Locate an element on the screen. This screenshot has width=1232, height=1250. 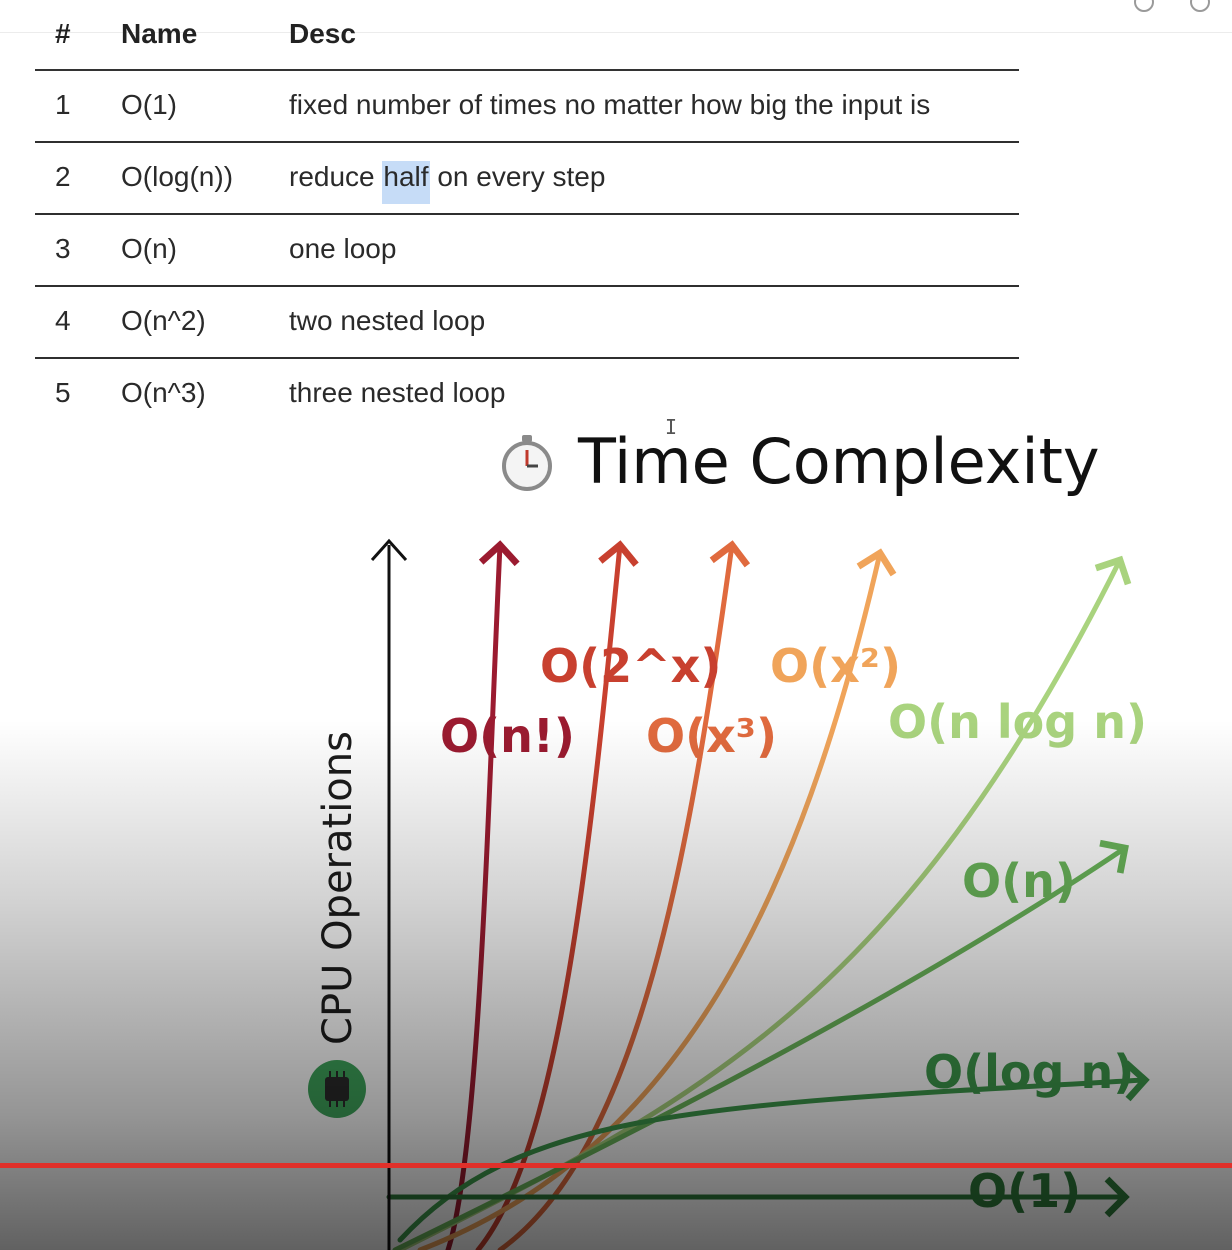
desc-text-before: reduce is located at coordinates (336, 176).